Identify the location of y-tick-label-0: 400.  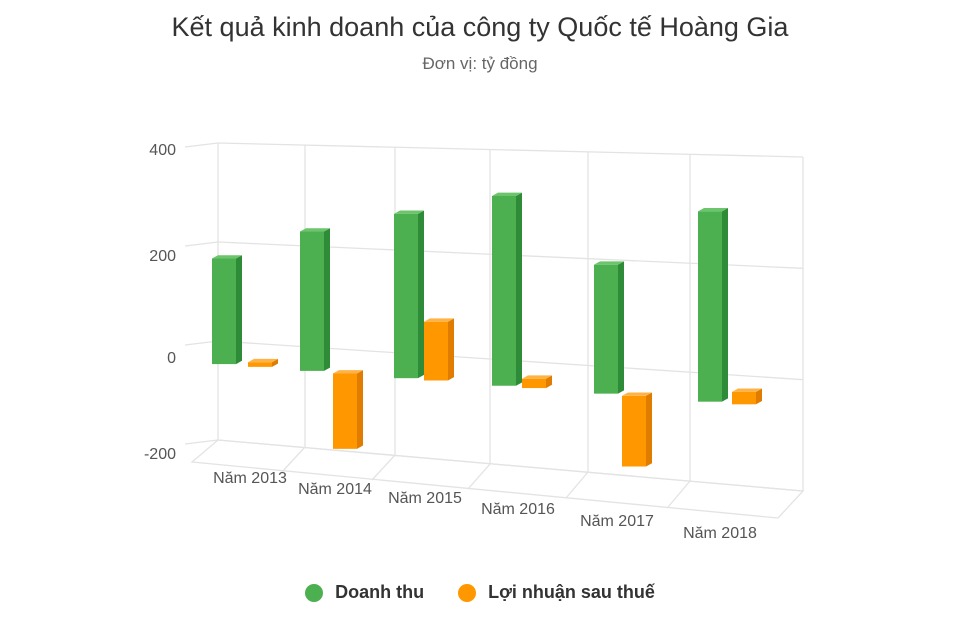
(162, 150).